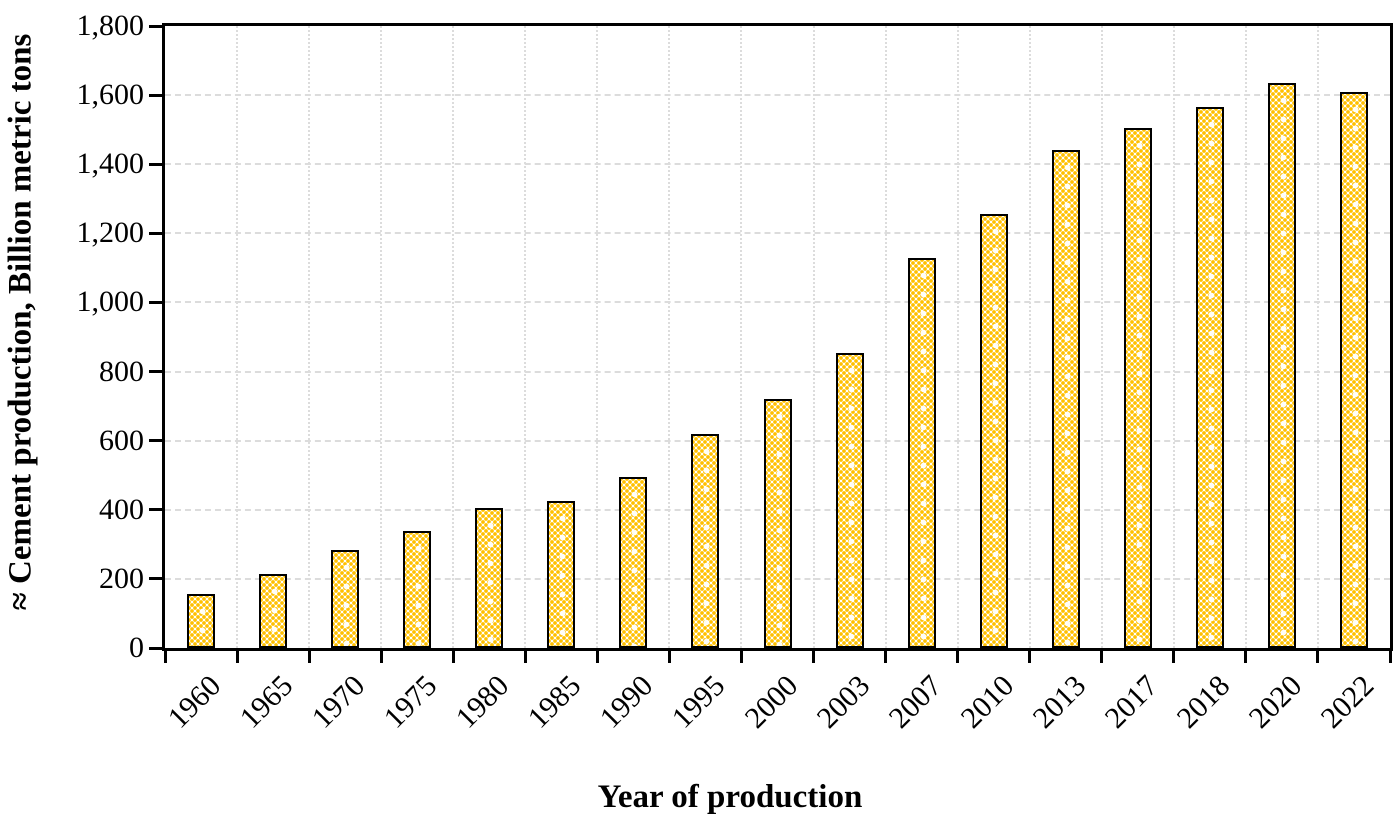  Describe the element at coordinates (489, 578) in the screenshot. I see `bar-1980` at that location.